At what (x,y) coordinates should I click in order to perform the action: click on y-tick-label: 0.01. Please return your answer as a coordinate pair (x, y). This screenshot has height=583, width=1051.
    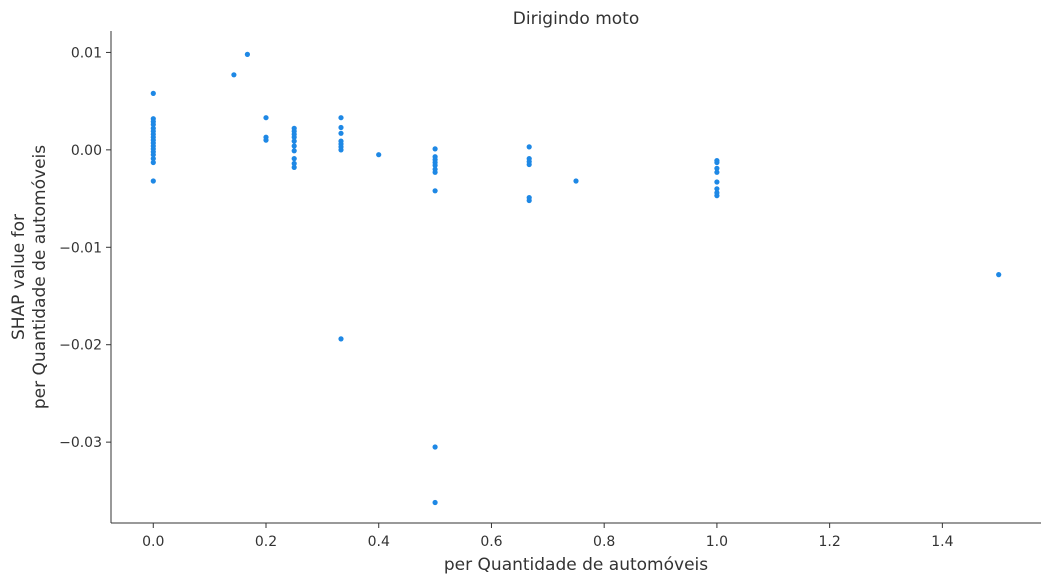
    Looking at the image, I should click on (86, 53).